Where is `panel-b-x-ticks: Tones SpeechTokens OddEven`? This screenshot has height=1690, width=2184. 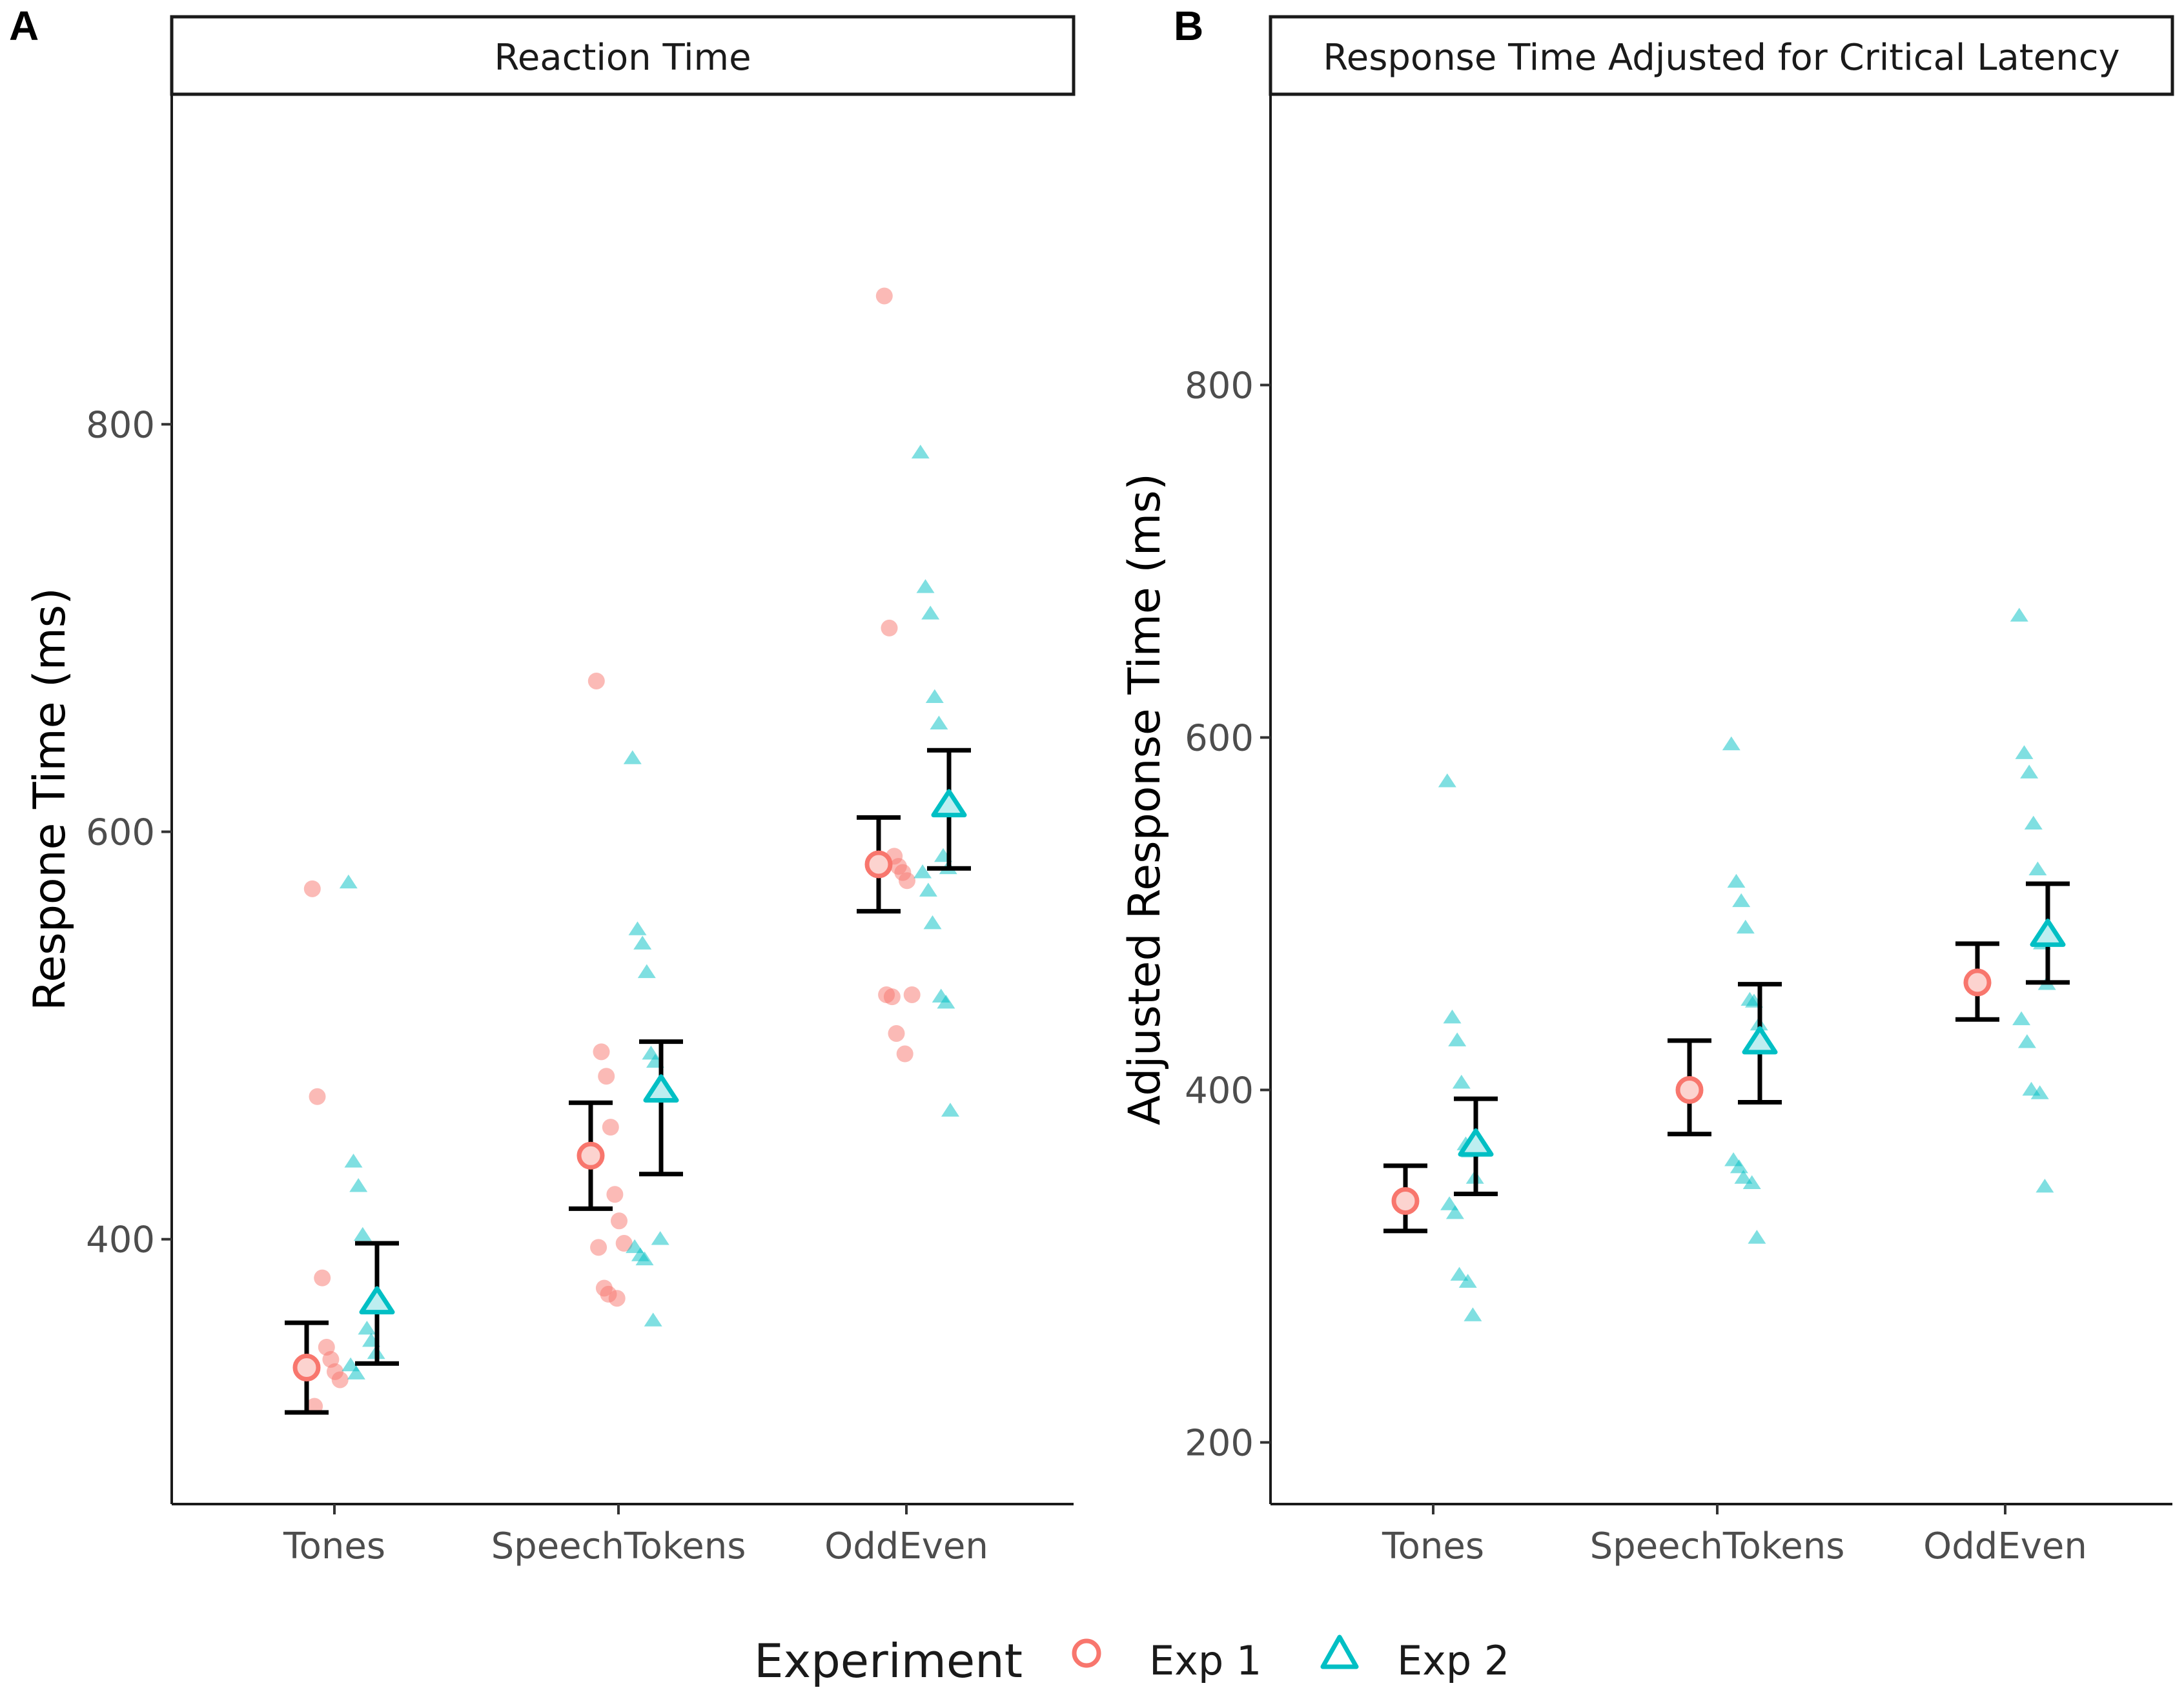
panel-b-x-ticks: Tones SpeechTokens OddEven is located at coordinates (1734, 1535).